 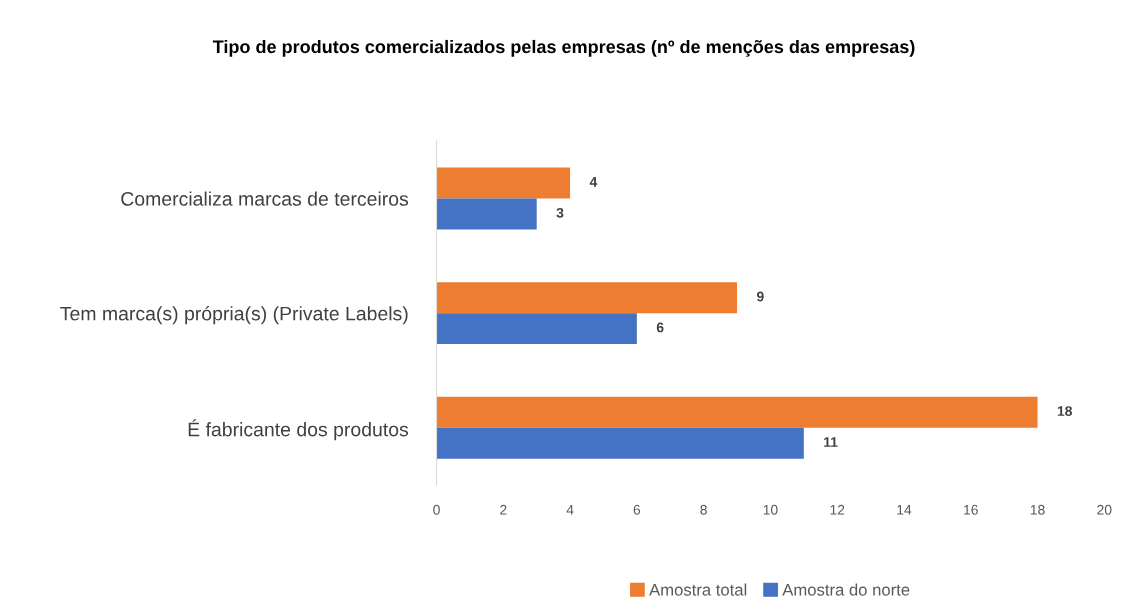 What do you see at coordinates (637, 509) in the screenshot?
I see `x-tick-label: 6` at bounding box center [637, 509].